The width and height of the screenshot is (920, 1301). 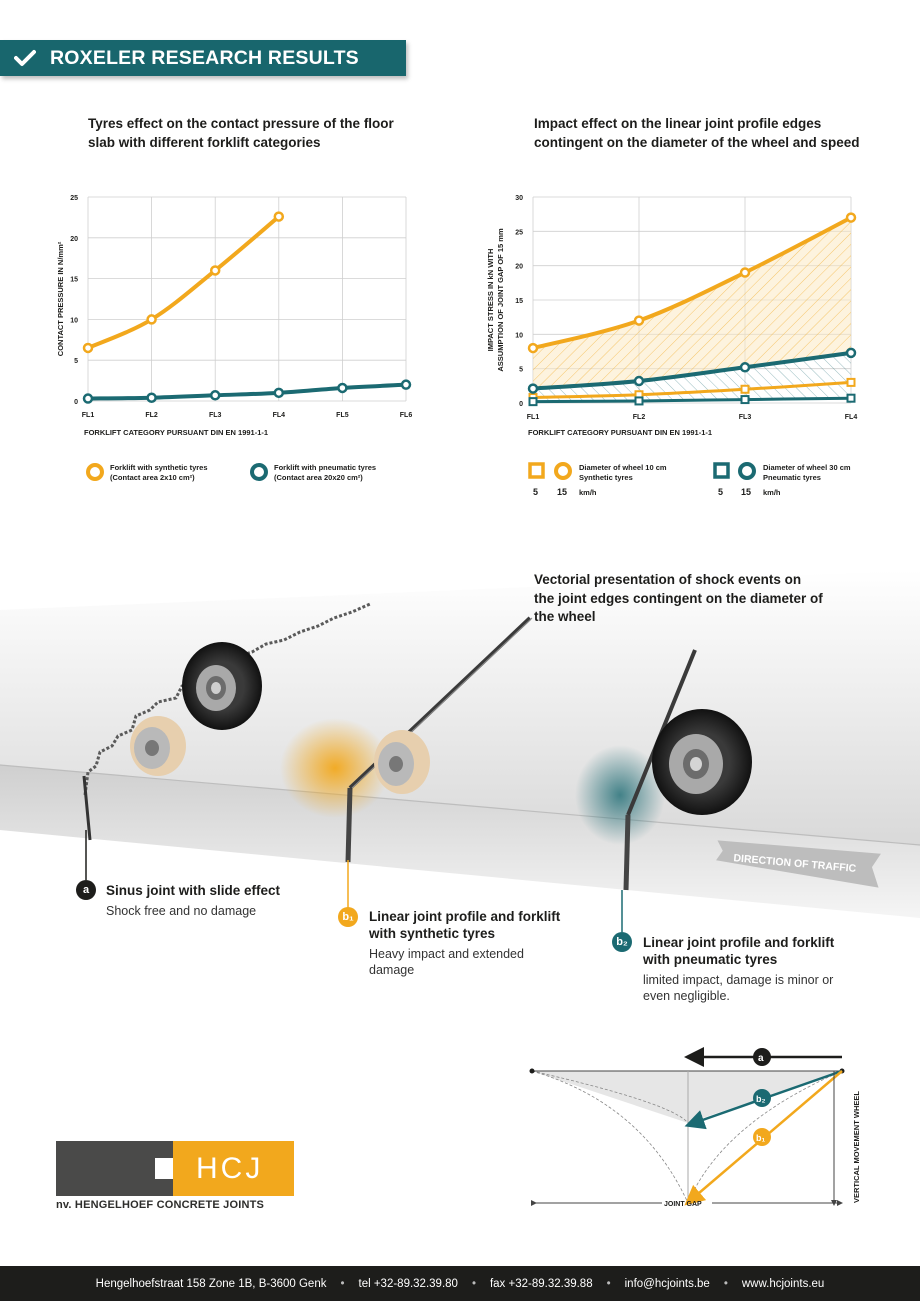 I want to click on pneumatic-wheel-icon, so click(x=702, y=762).